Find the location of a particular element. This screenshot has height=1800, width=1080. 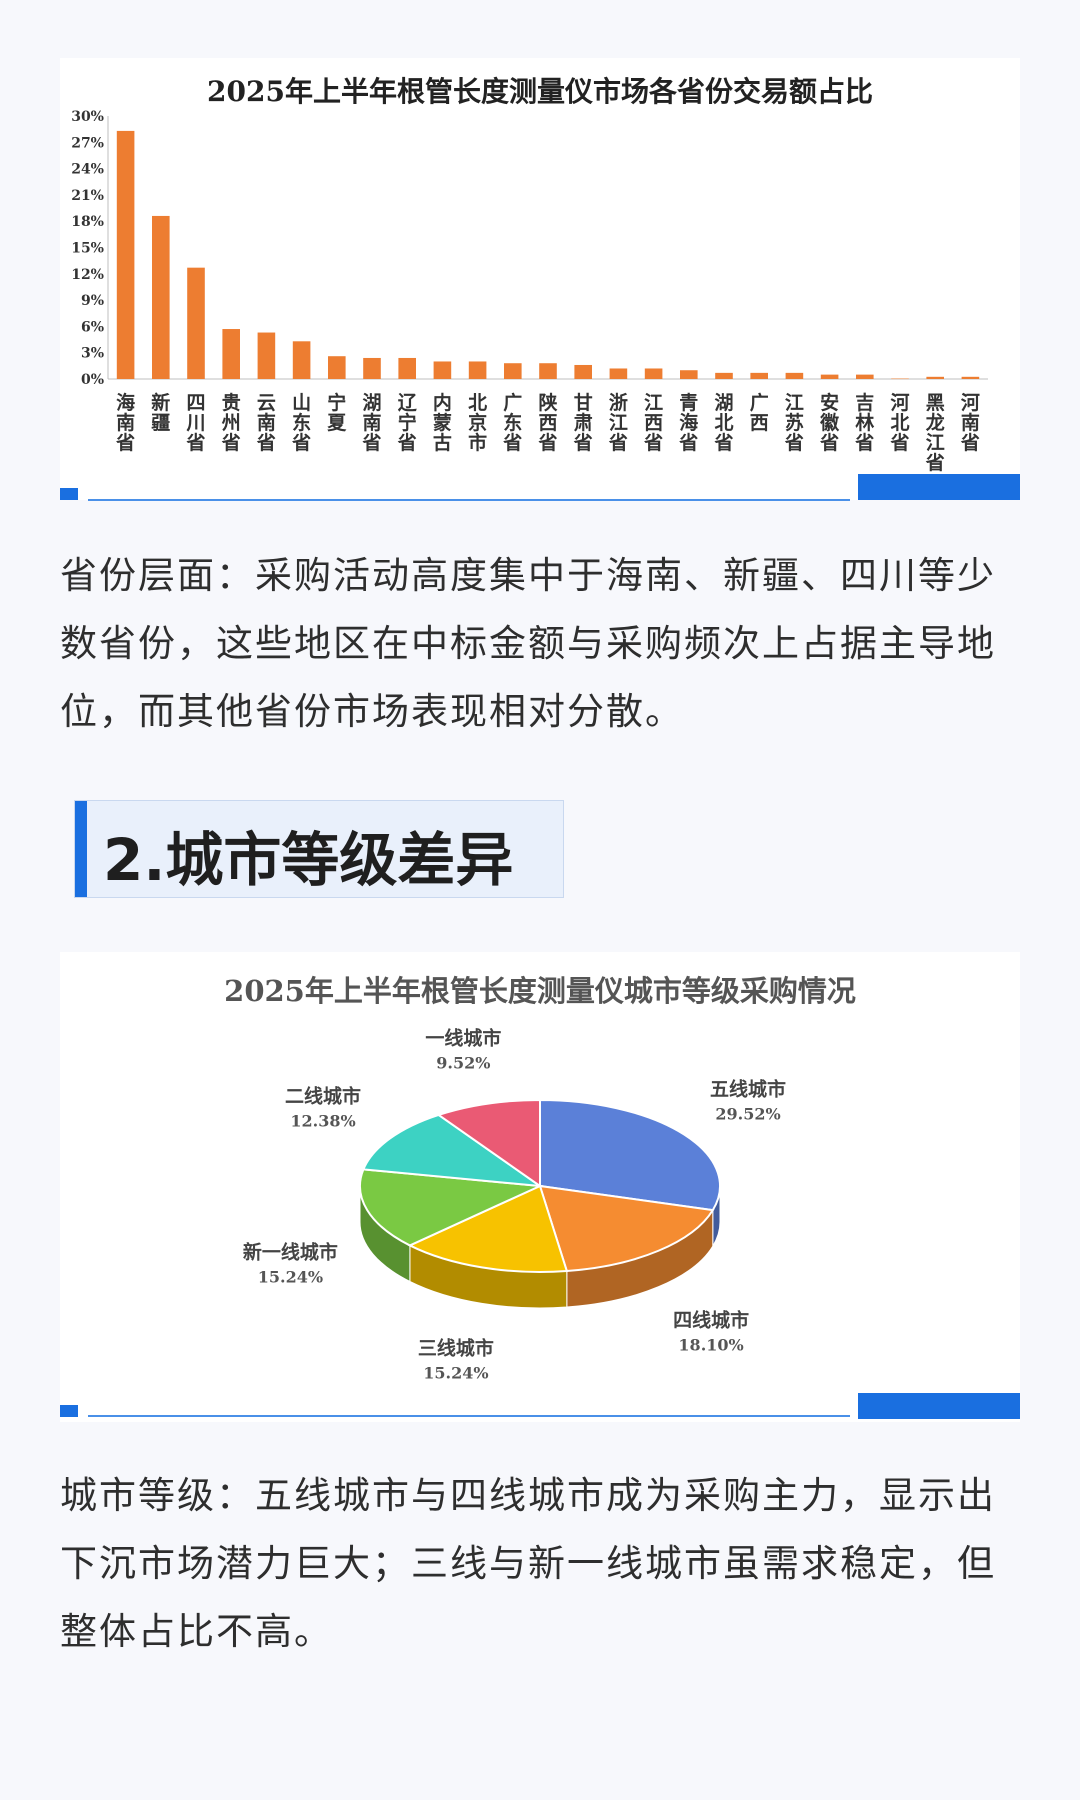

y-tick-label: 15% is located at coordinates (87, 249).